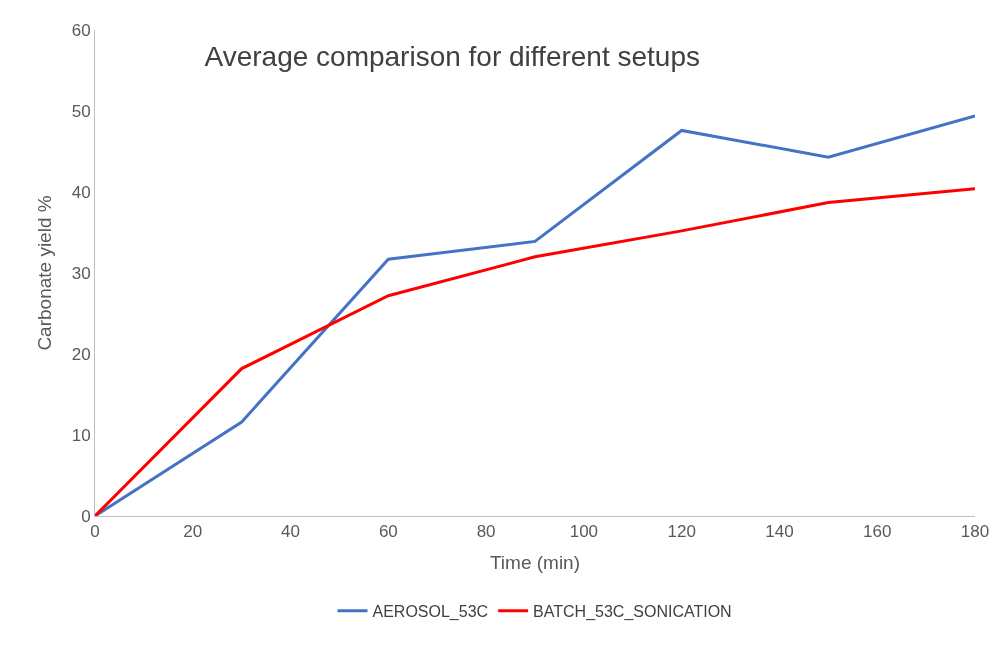 This screenshot has height=656, width=1005. What do you see at coordinates (632, 611) in the screenshot?
I see `legend-label: BATCH_53C_SONICATION` at bounding box center [632, 611].